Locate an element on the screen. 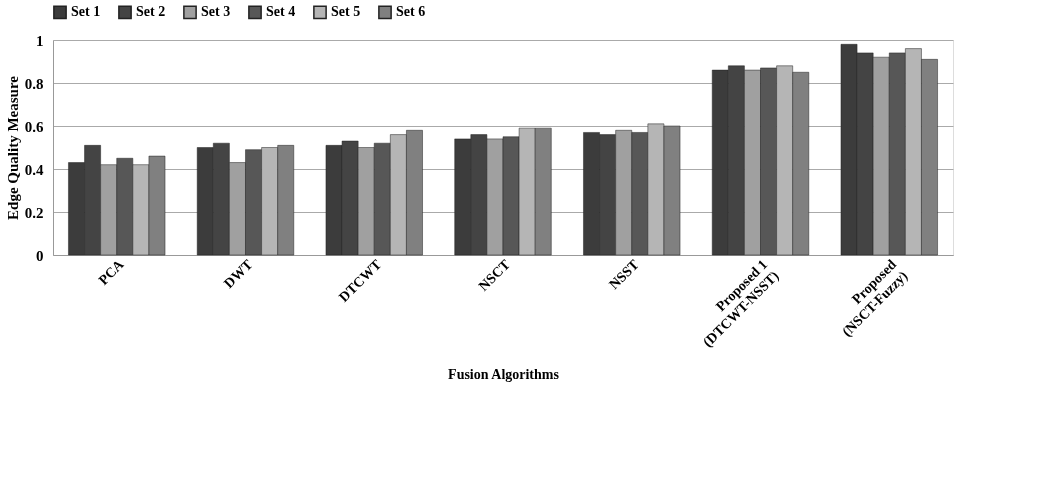 Image resolution: width=1039 pixels, height=493 pixels. x-axis-title: Fusion Algorithms is located at coordinates (504, 374).